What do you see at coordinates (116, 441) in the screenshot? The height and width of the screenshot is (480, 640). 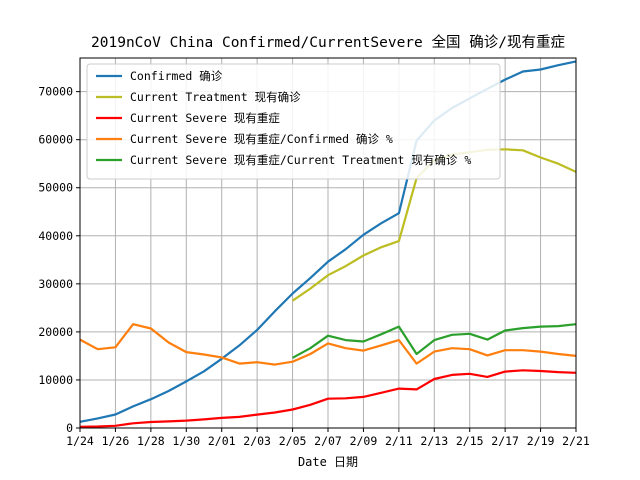 I see `x-tick-label: 1/26` at bounding box center [116, 441].